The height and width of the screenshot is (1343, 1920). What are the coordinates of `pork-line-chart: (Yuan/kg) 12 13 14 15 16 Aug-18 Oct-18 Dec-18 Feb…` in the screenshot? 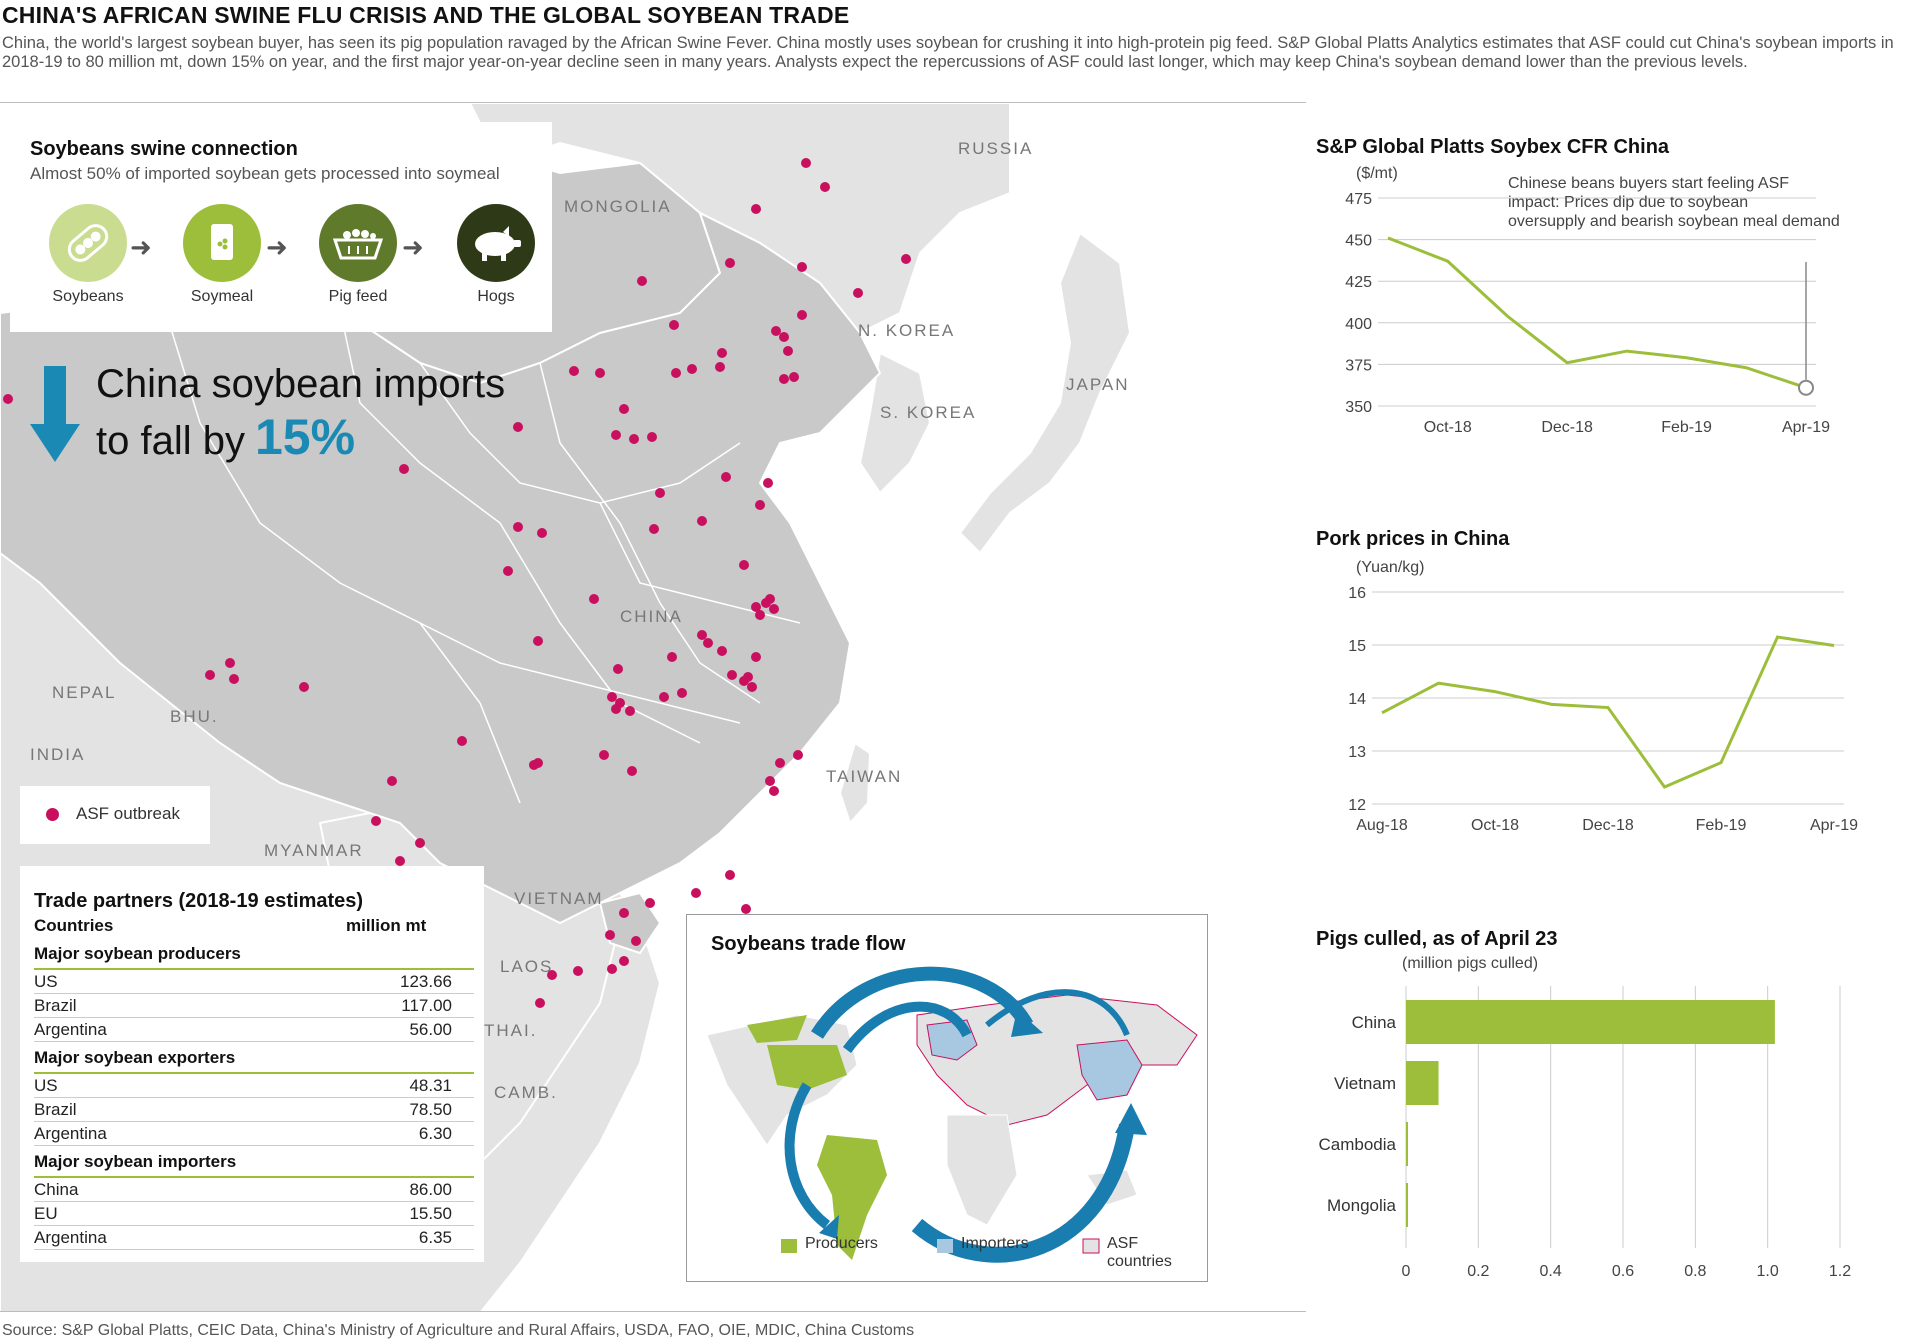 It's located at (1603, 696).